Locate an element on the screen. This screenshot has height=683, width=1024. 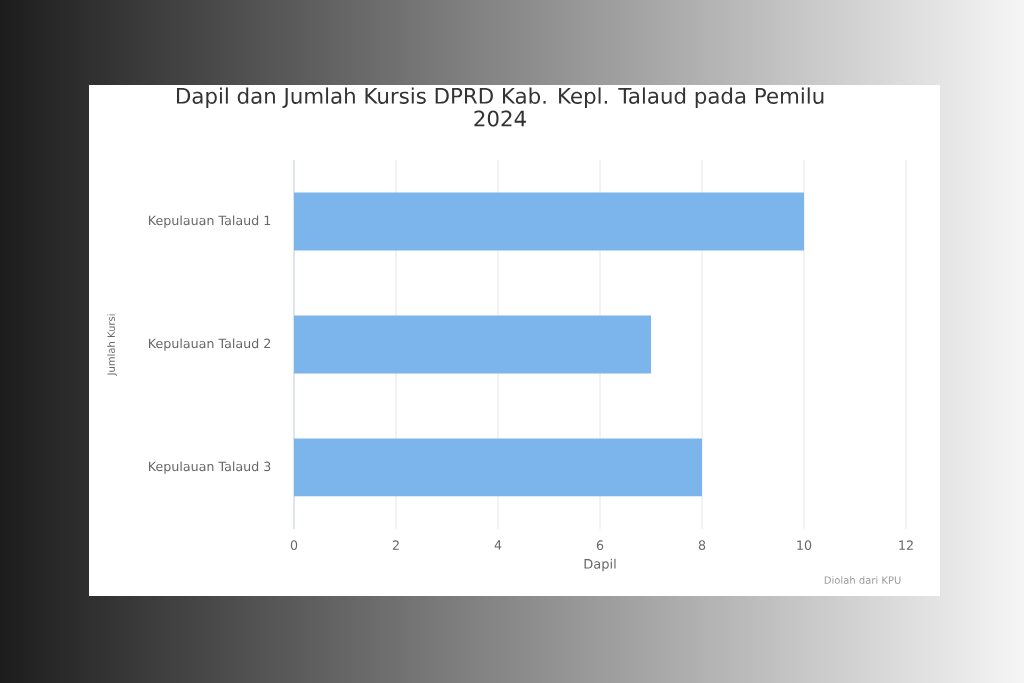
x-axis-title: Dapil is located at coordinates (600, 565).